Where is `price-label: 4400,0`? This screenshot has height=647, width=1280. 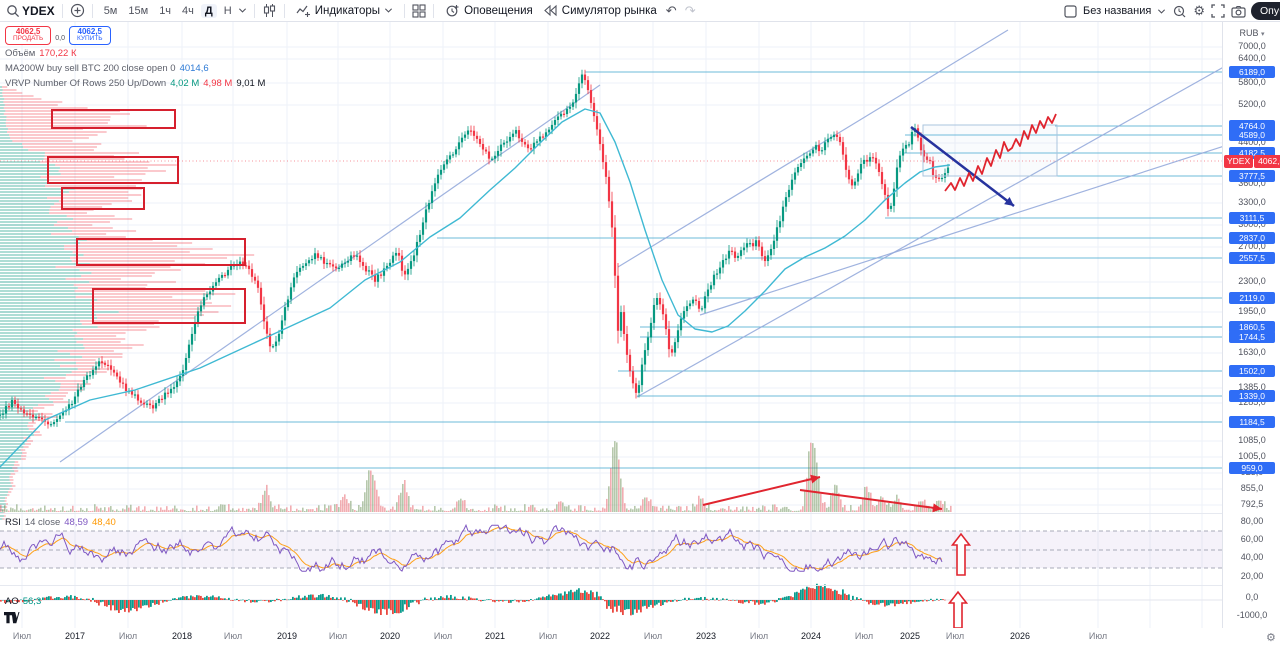 price-label: 4400,0 is located at coordinates (1252, 142).